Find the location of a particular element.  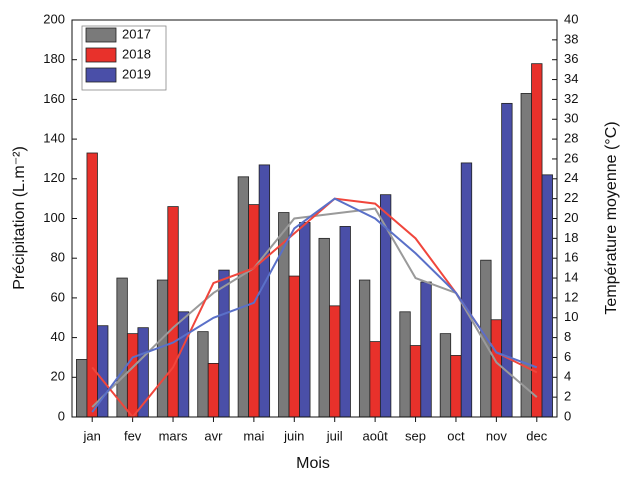

y2-tick-label: 6 is located at coordinates (567, 356).